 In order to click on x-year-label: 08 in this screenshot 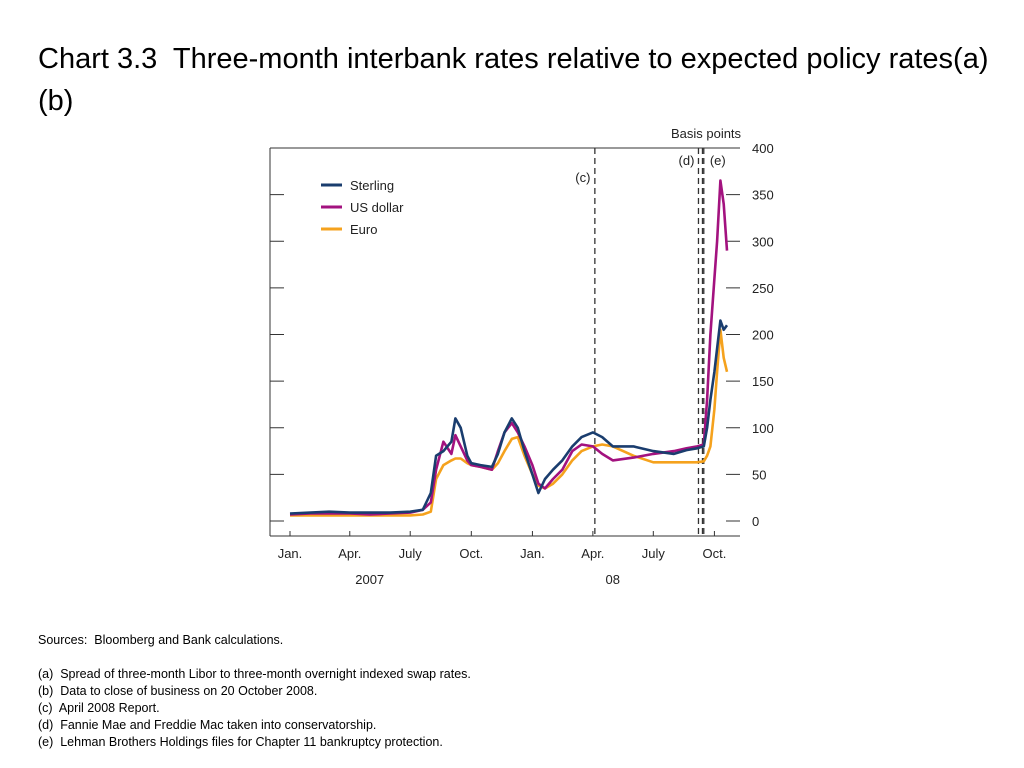, I will do `click(613, 579)`.